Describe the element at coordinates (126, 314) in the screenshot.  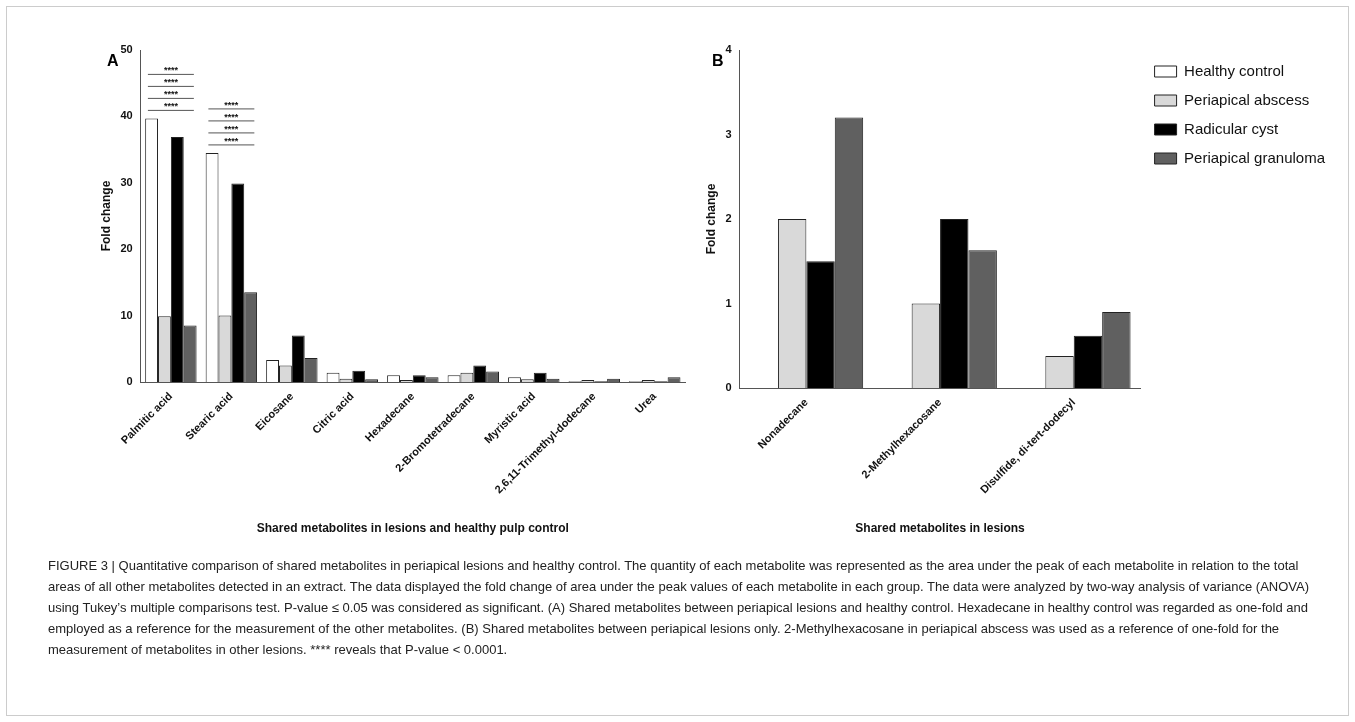
I see `y-tick-label: 10` at that location.